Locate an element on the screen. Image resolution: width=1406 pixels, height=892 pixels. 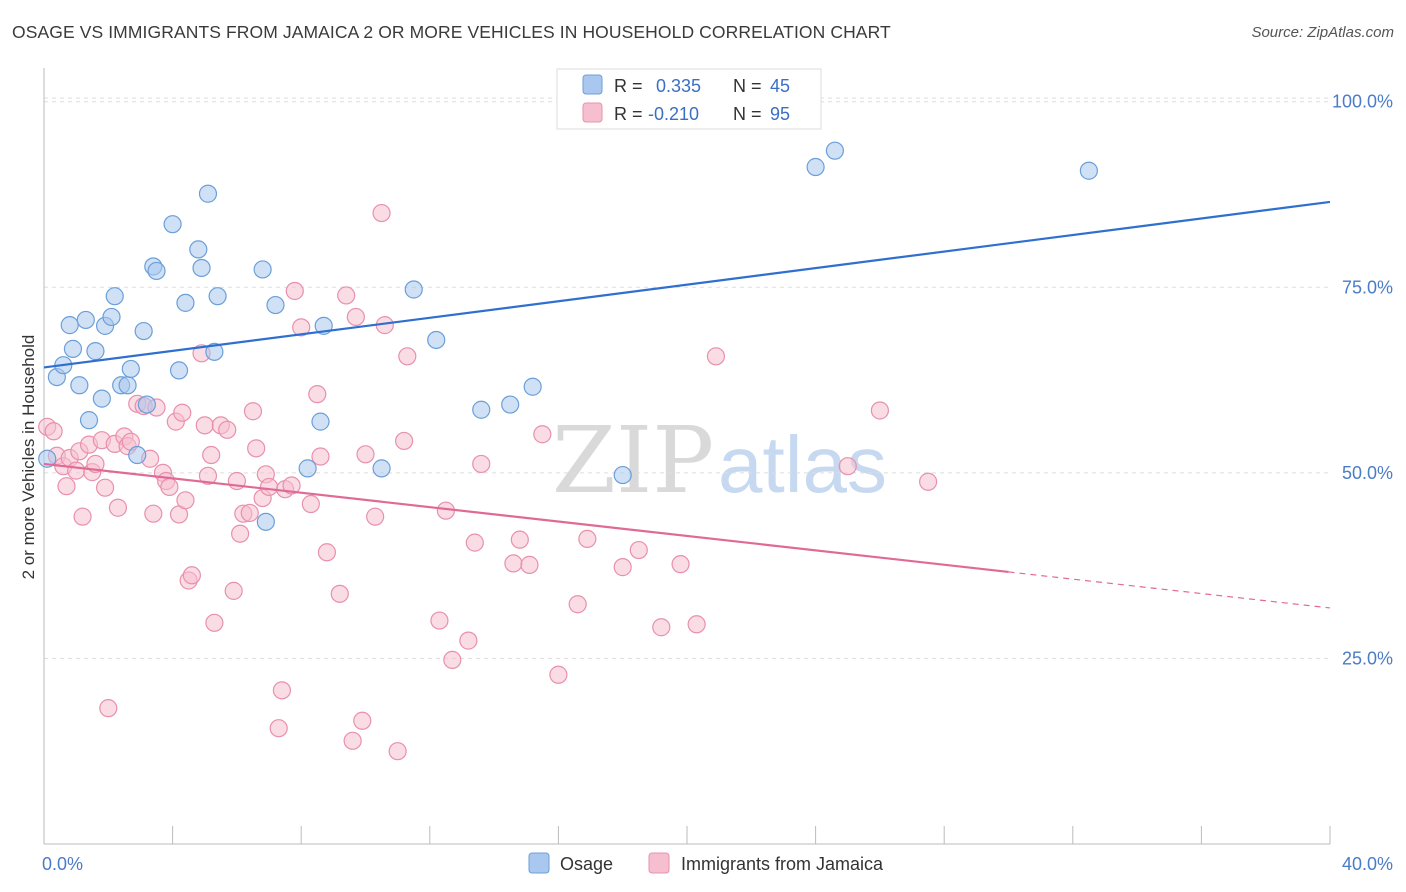
legend-n-value-jamaica: 95 is located at coordinates (780, 114).